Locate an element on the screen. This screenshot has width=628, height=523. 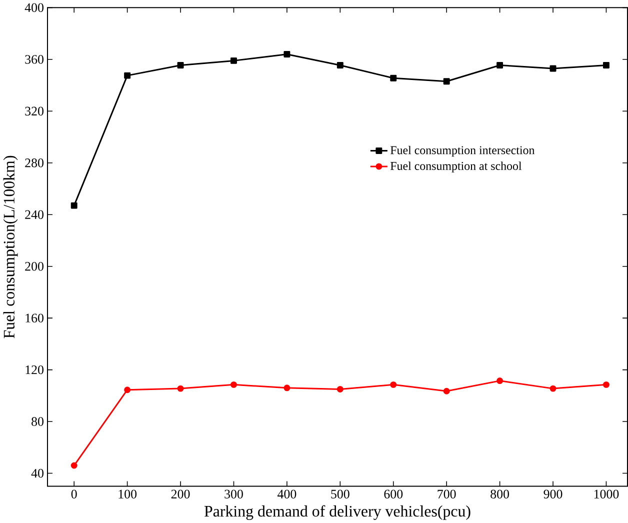
y-tick-label: 40 is located at coordinates (37, 473).